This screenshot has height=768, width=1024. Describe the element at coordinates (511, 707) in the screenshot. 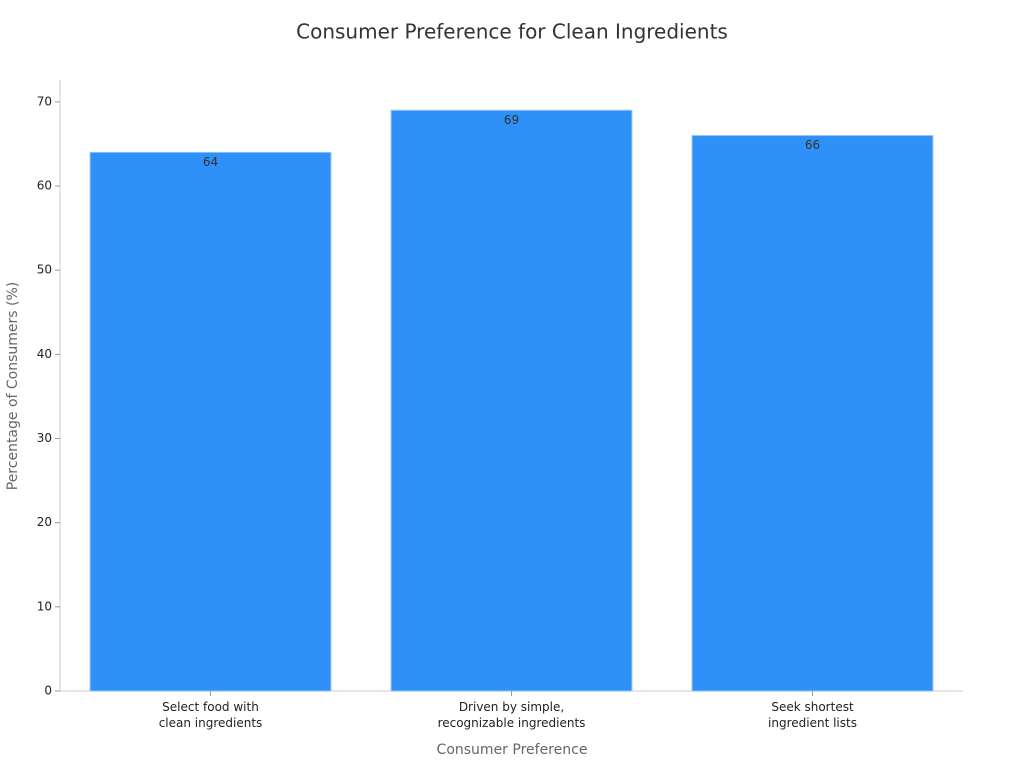

I see `x-tick-label-line: Driven by simple,` at that location.